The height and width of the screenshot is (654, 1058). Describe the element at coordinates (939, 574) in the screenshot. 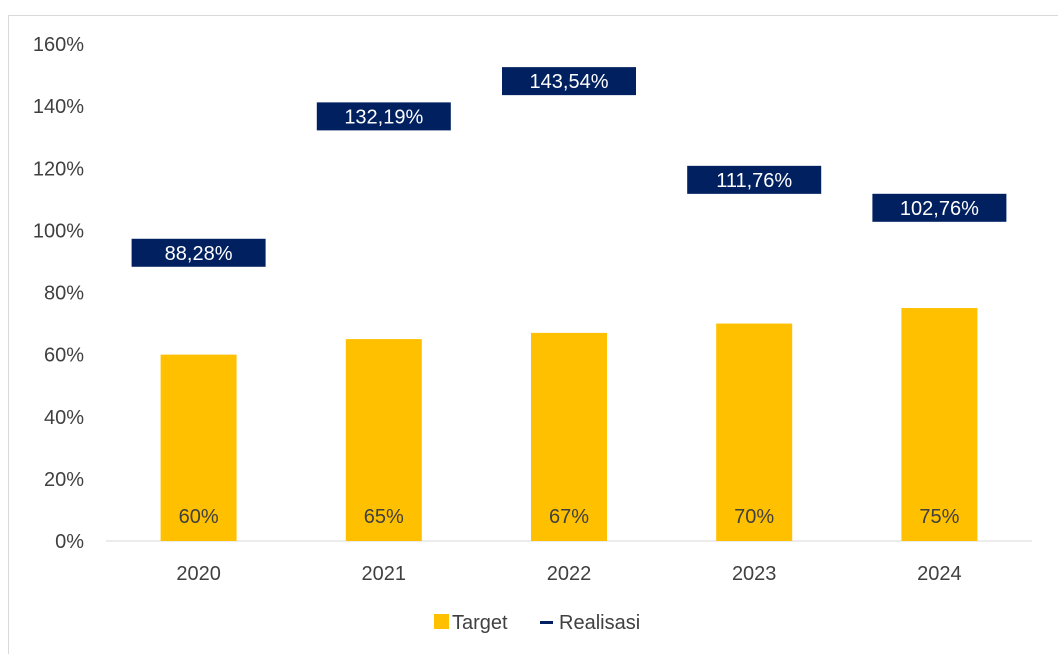

I see `x-tick-label: 2024` at that location.